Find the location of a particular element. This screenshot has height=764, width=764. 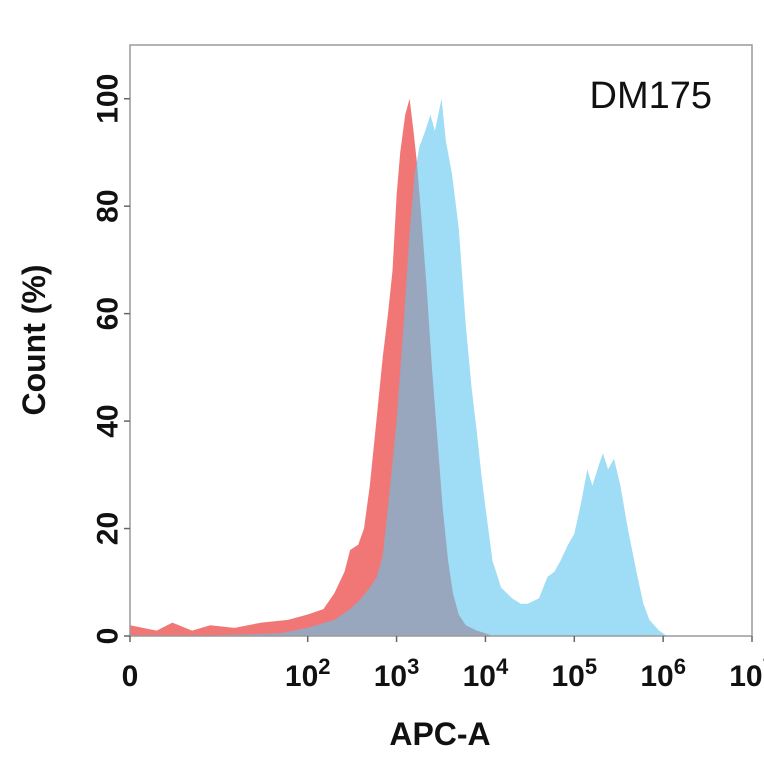

y-tick-label: 20 is located at coordinates (108, 528).